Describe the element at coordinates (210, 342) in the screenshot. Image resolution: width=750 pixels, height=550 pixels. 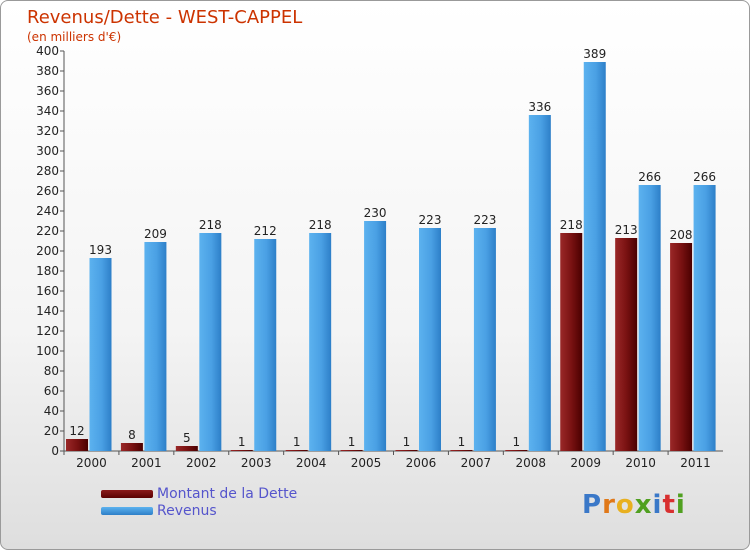
I see `bar-revenue-2002` at that location.